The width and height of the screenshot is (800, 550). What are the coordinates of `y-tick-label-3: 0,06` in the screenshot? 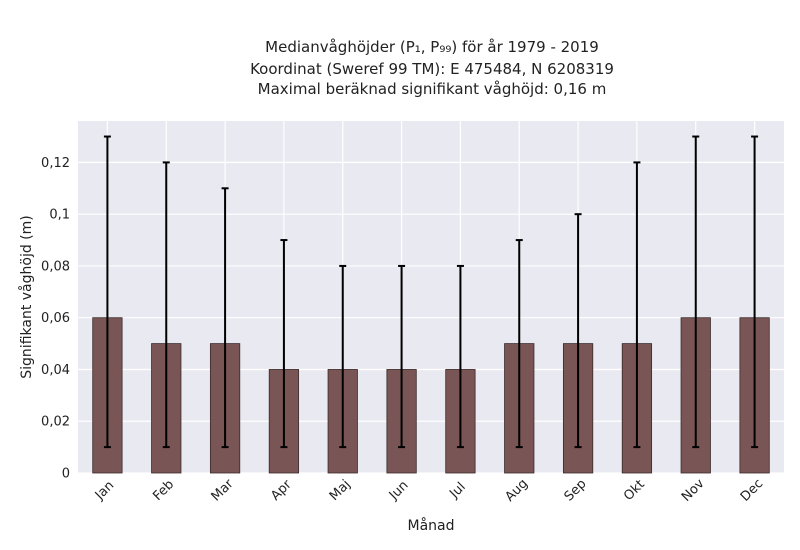 It's located at (55, 318).